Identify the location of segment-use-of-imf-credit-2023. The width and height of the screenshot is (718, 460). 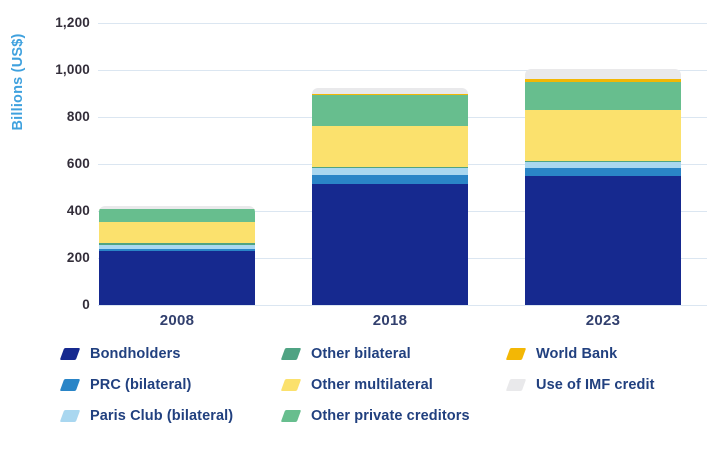
(603, 74).